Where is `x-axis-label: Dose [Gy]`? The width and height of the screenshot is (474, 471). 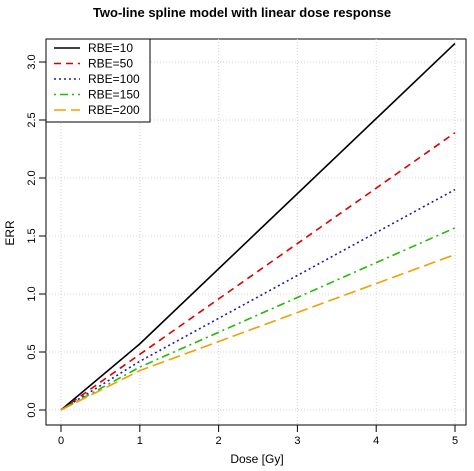
x-axis-label: Dose [Gy] is located at coordinates (256, 459).